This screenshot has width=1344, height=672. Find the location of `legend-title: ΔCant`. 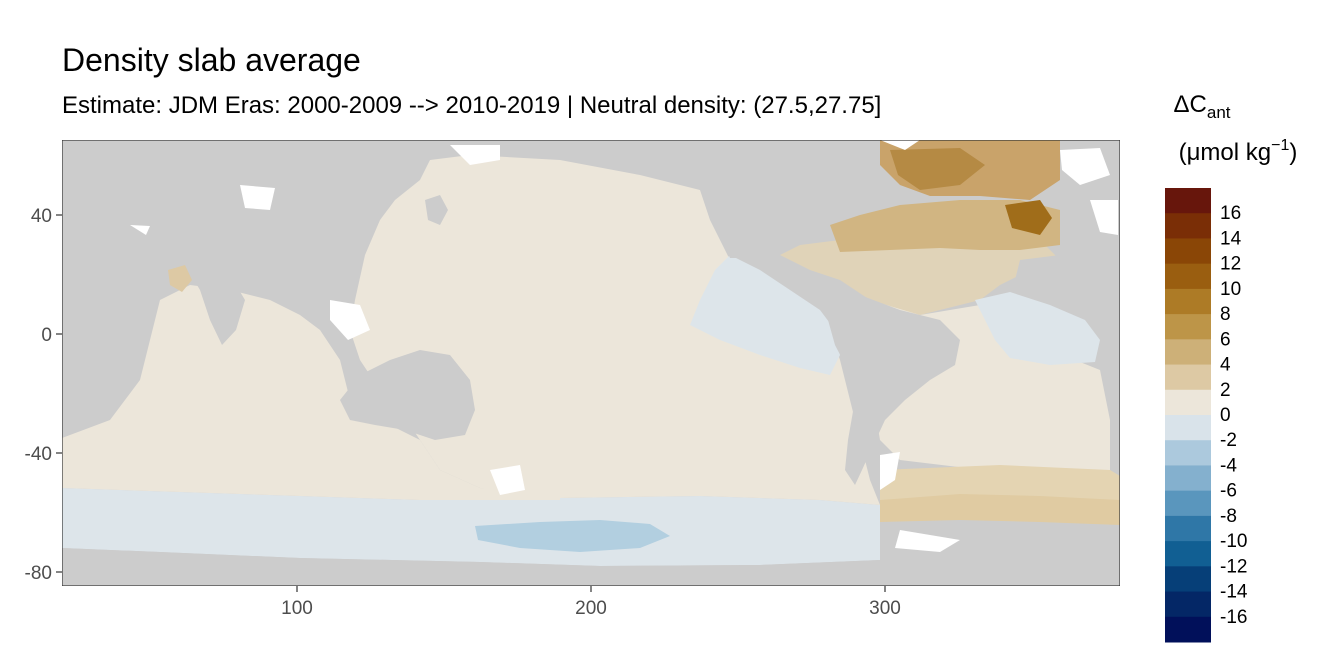

legend-title: ΔCant is located at coordinates (1201, 106).